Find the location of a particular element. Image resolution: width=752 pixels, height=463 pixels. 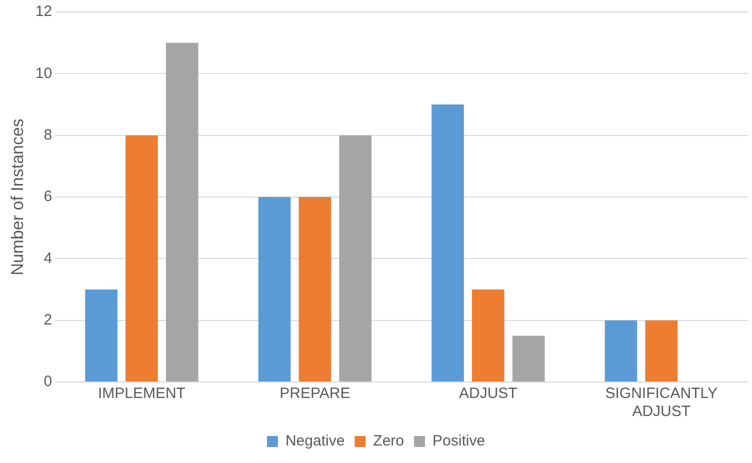

y-tick-label: 2 is located at coordinates (48, 319).